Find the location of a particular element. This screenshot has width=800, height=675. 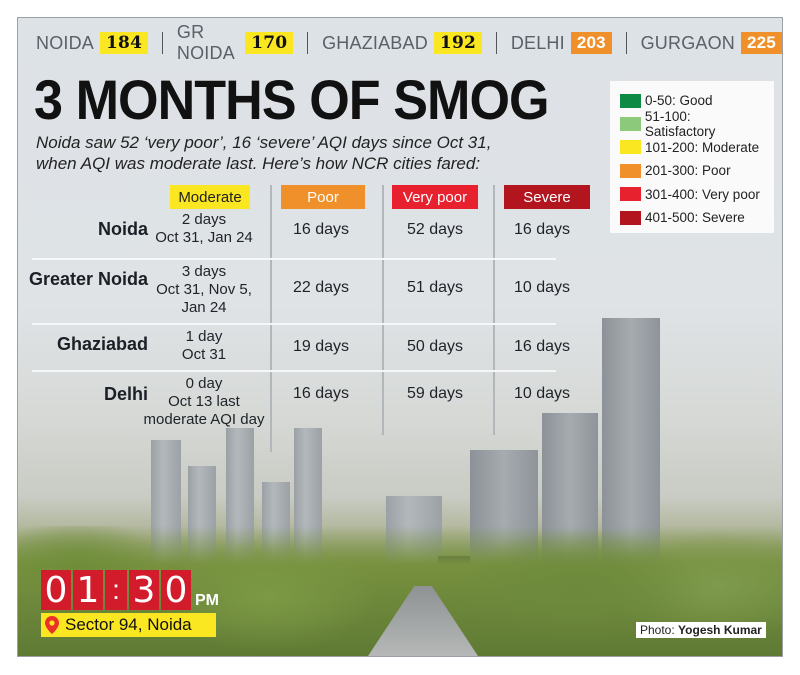

map-pin-icon is located at coordinates (52, 625).